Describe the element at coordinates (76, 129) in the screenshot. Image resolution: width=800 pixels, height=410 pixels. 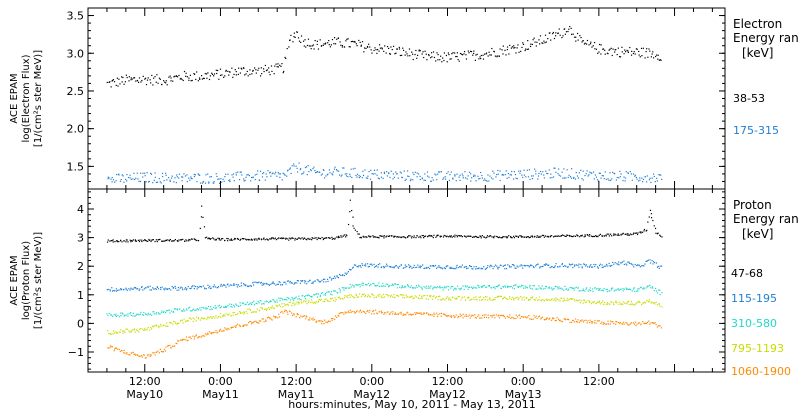
I see `y-tick-label: 2.0` at that location.